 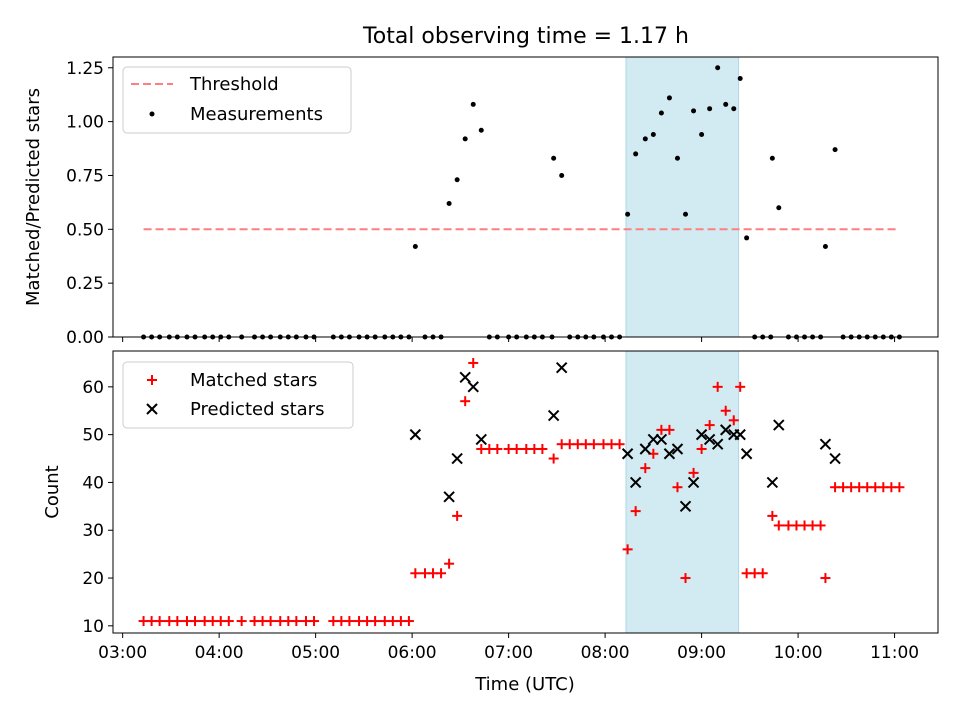 I want to click on top-y-tick-label: 1.00, so click(x=85, y=123).